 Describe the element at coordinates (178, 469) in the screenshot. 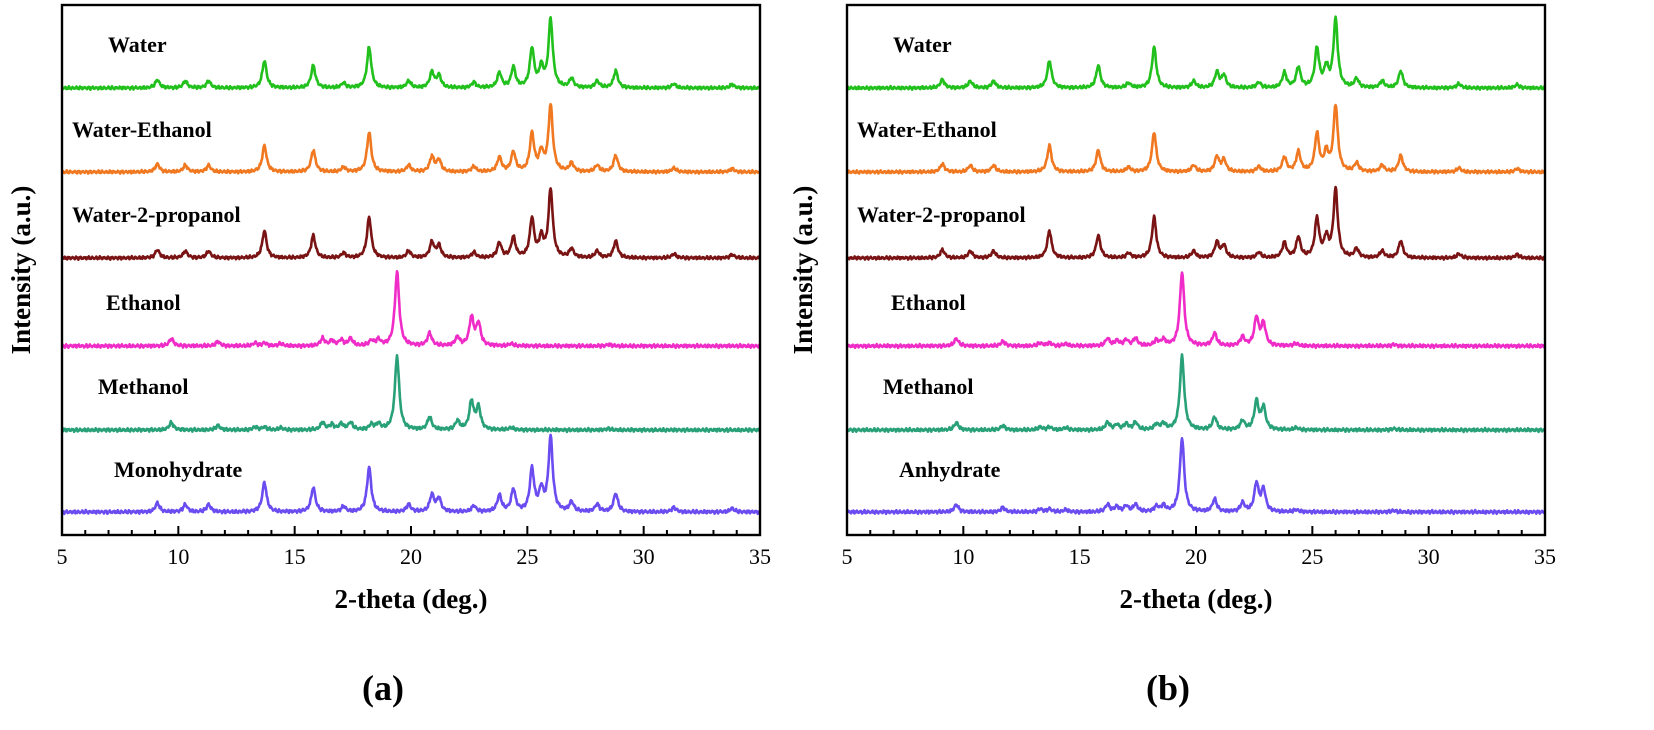

I see `series-label: Monohydrate` at that location.